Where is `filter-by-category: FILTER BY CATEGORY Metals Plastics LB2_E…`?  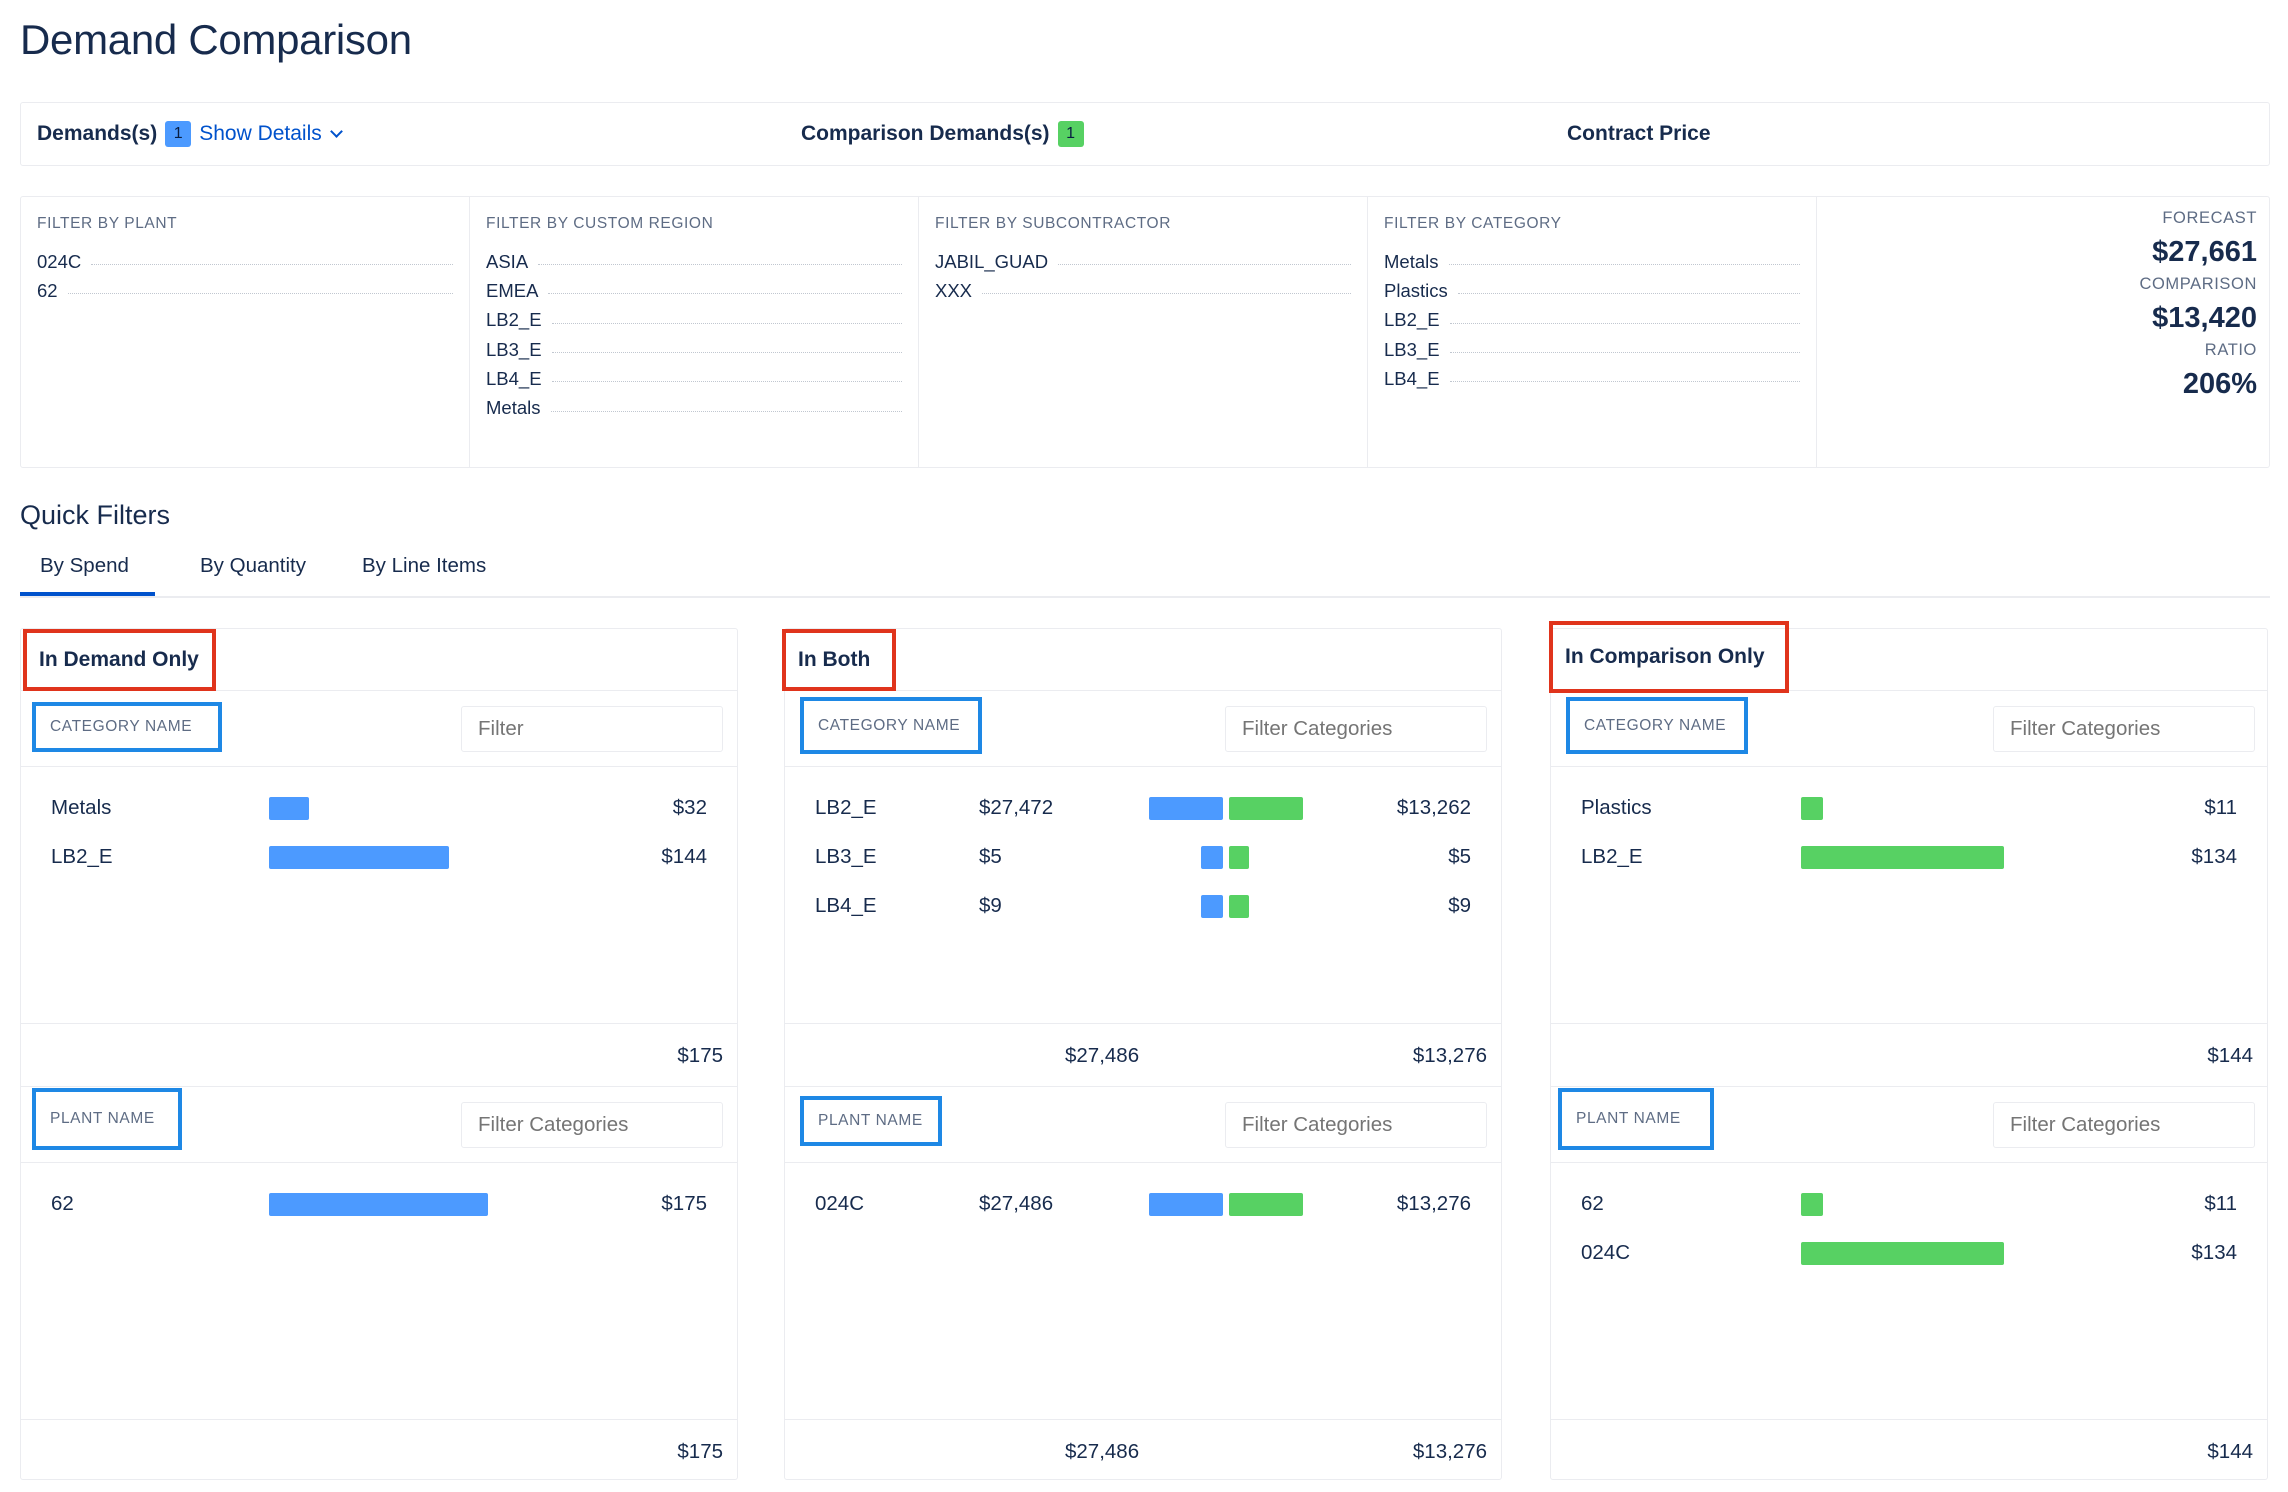
filter-by-category: FILTER BY CATEGORY Metals Plastics LB2_E… is located at coordinates (1592, 332).